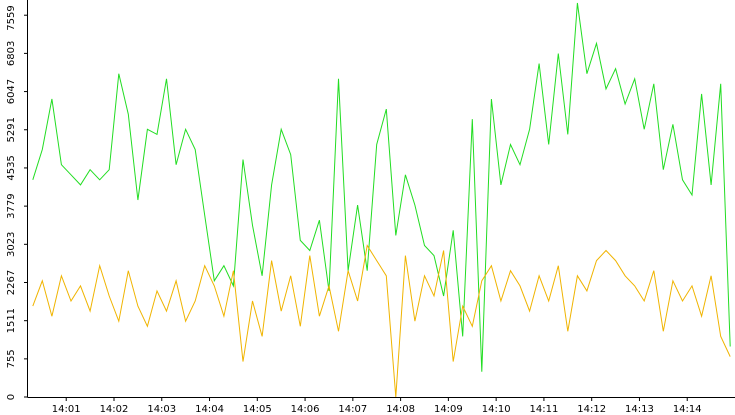 This screenshot has height=415, width=735. Describe the element at coordinates (687, 409) in the screenshot. I see `x-tick-label: 14:14` at that location.